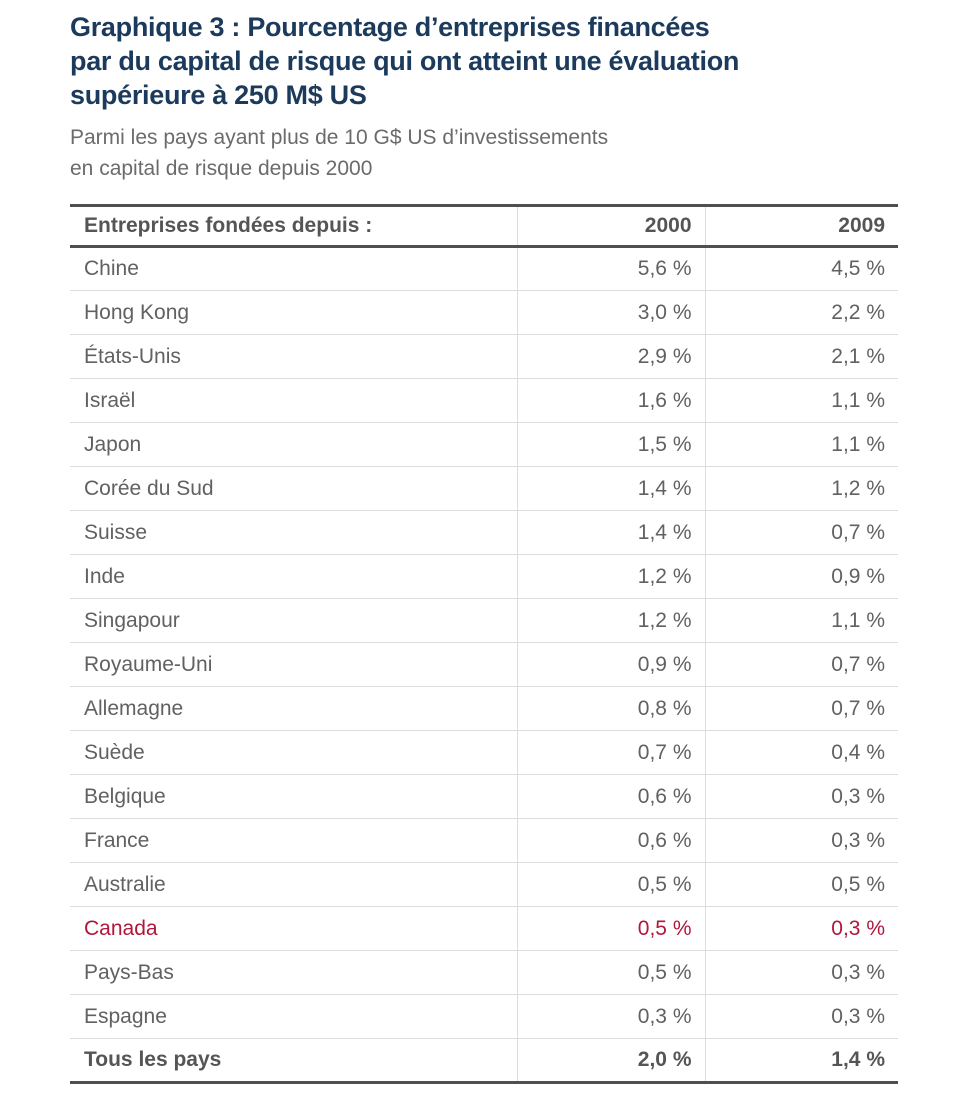 The image size is (960, 1096). Describe the element at coordinates (293, 400) in the screenshot. I see `country-cell: Israël` at that location.